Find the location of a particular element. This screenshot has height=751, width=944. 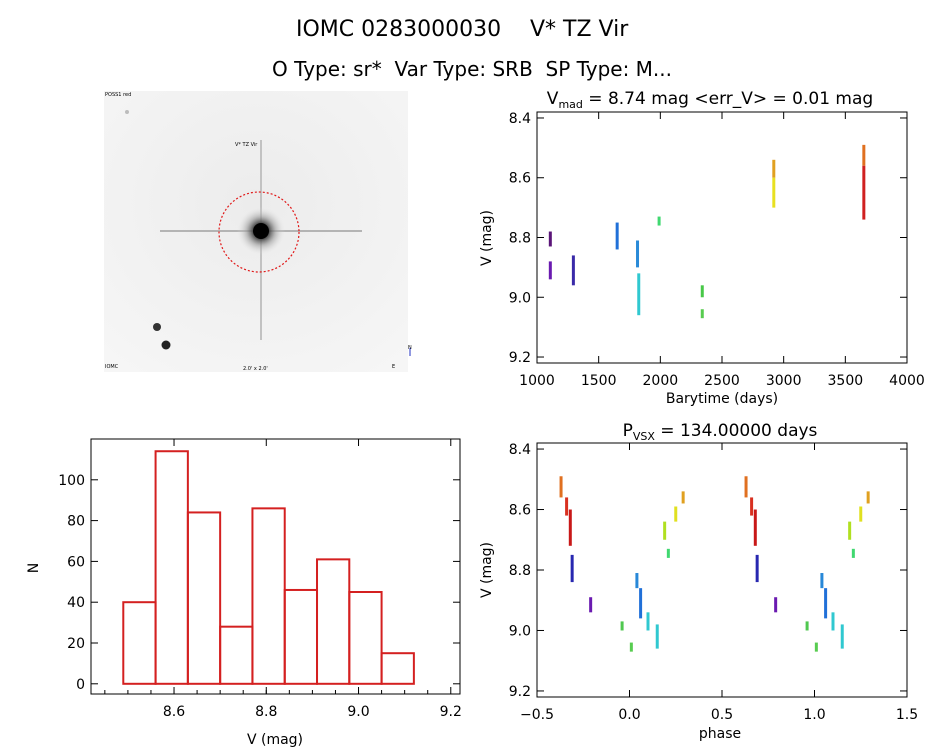

image-survey-label: POSS1 red is located at coordinates (118, 95).